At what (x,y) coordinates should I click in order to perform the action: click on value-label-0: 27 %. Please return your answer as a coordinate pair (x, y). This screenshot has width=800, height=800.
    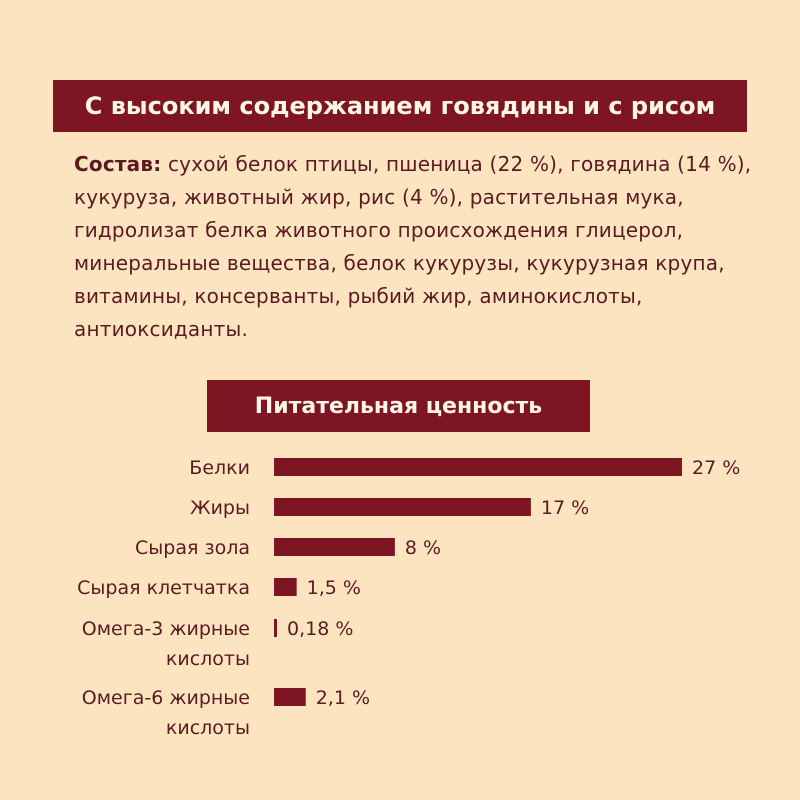
    Looking at the image, I should click on (716, 468).